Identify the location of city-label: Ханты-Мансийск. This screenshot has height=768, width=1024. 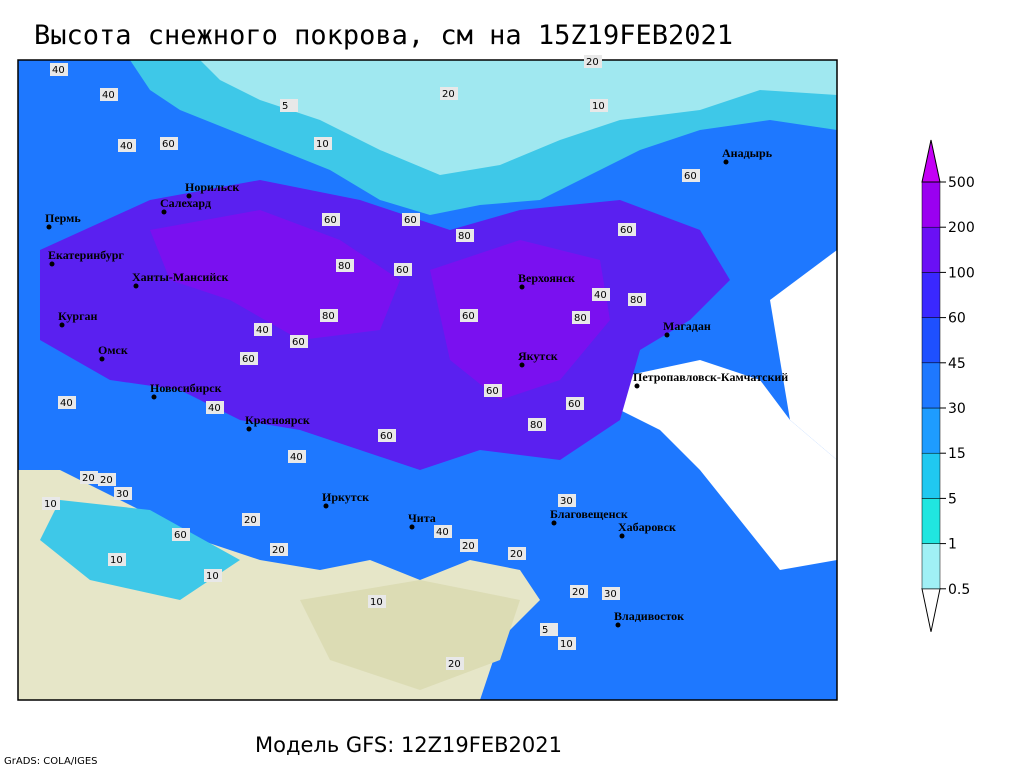
(180, 277).